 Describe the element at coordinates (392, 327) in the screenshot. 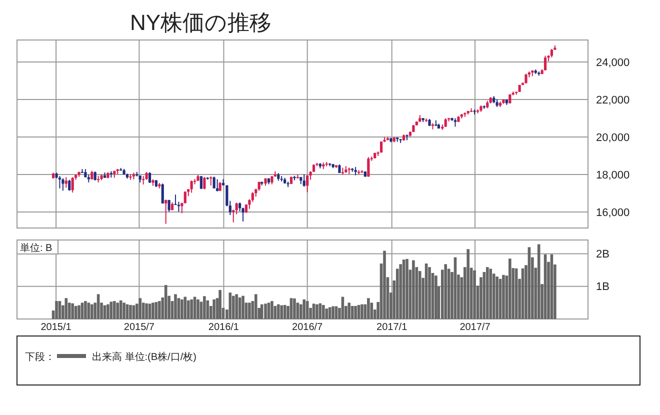

I see `x-tick-label: 2017/1` at that location.